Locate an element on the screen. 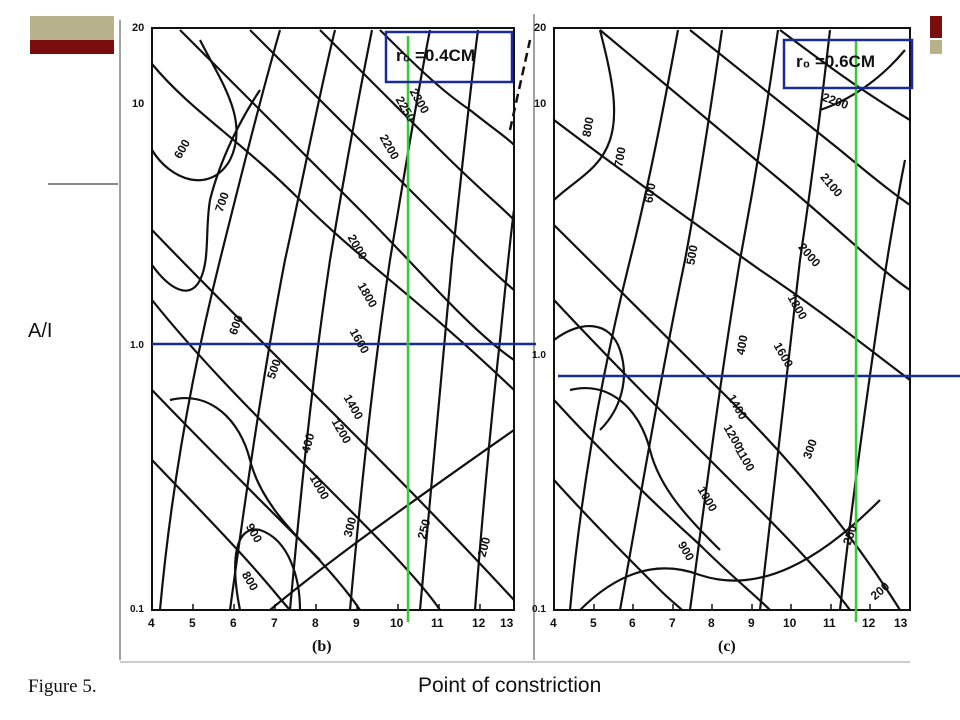 This screenshot has height=720, width=960. panel-c-sublabel: (c) is located at coordinates (727, 646).